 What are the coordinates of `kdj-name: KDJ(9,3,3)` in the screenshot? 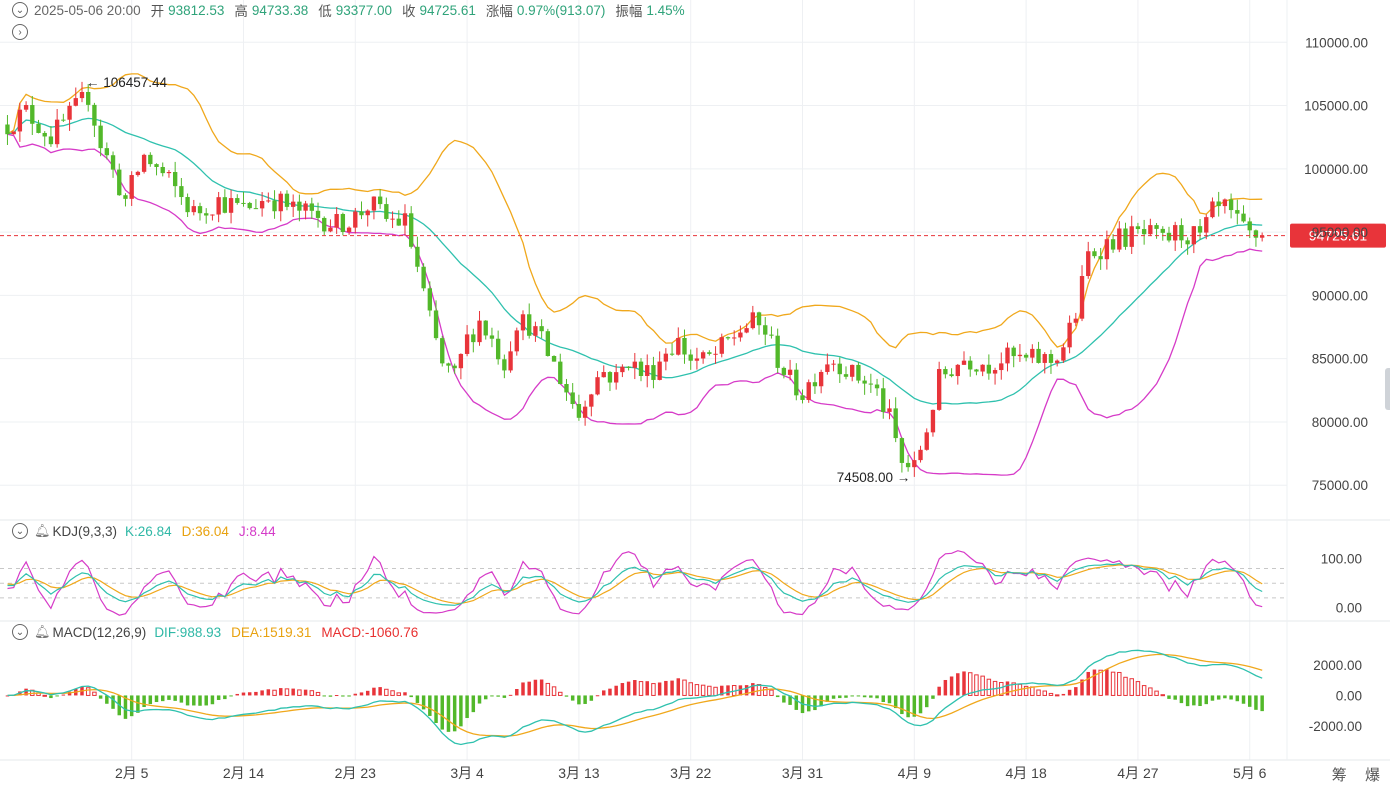 It's located at (85, 531).